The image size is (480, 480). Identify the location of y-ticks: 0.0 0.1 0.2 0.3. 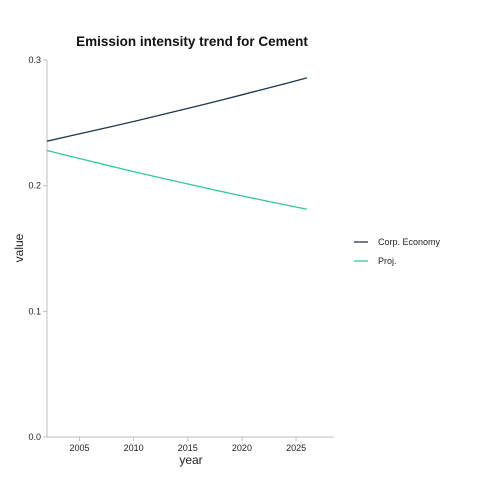
(37, 248).